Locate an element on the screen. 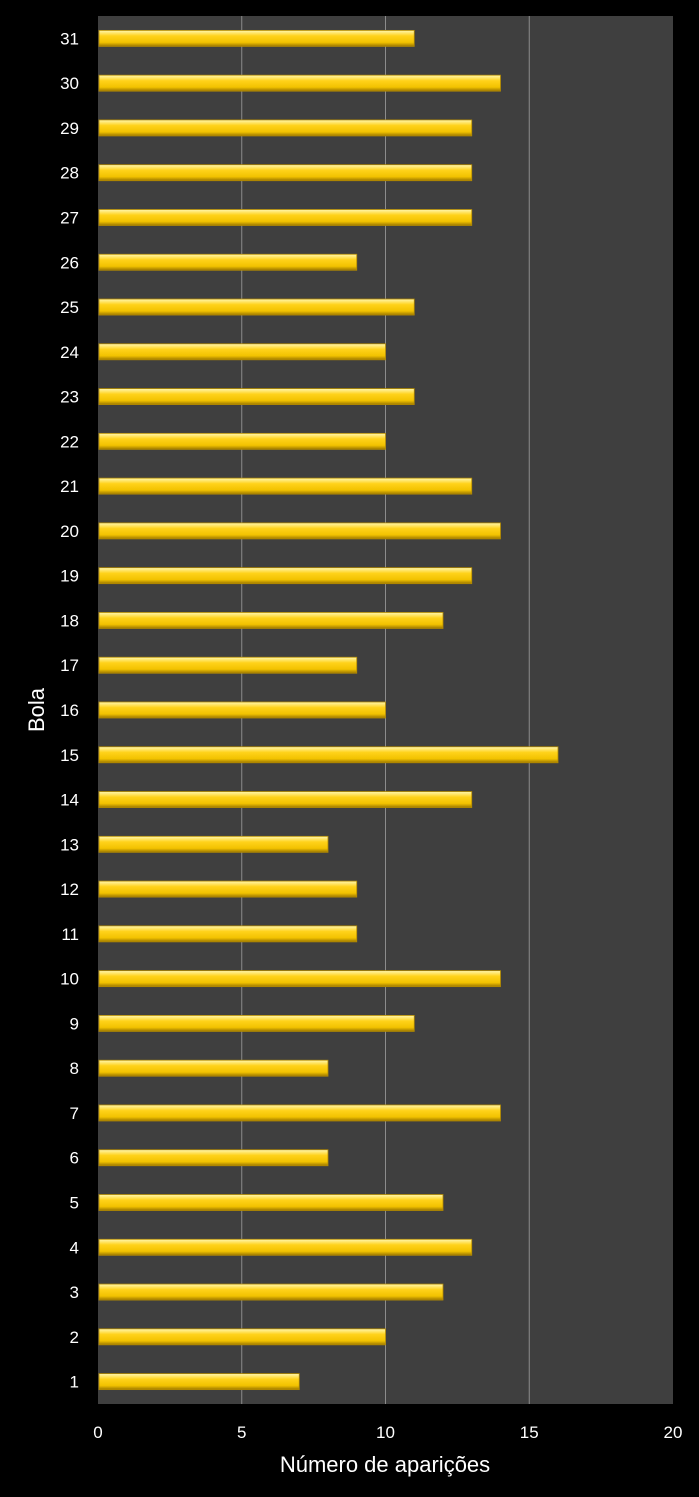  y-tick-label: 25 is located at coordinates (69, 307).